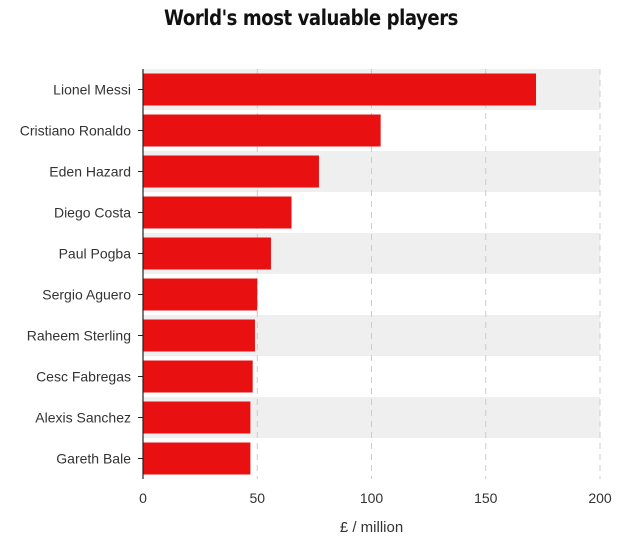  What do you see at coordinates (371, 527) in the screenshot?
I see `x-axis-label: £ / million` at bounding box center [371, 527].